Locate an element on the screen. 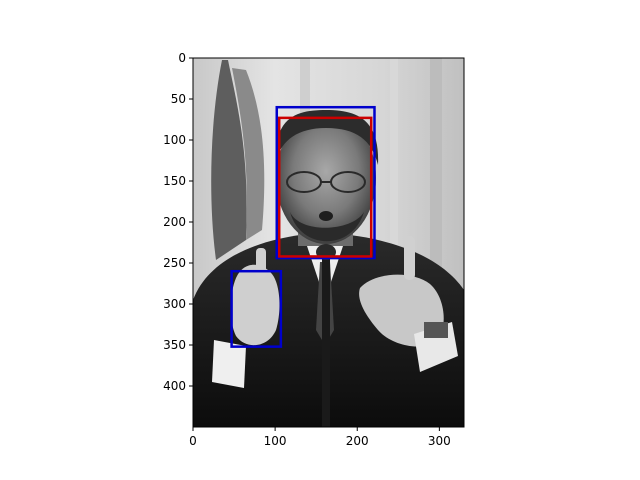 Image resolution: width=640 pixels, height=480 pixels. y-tick-label: 0 is located at coordinates (182, 58).